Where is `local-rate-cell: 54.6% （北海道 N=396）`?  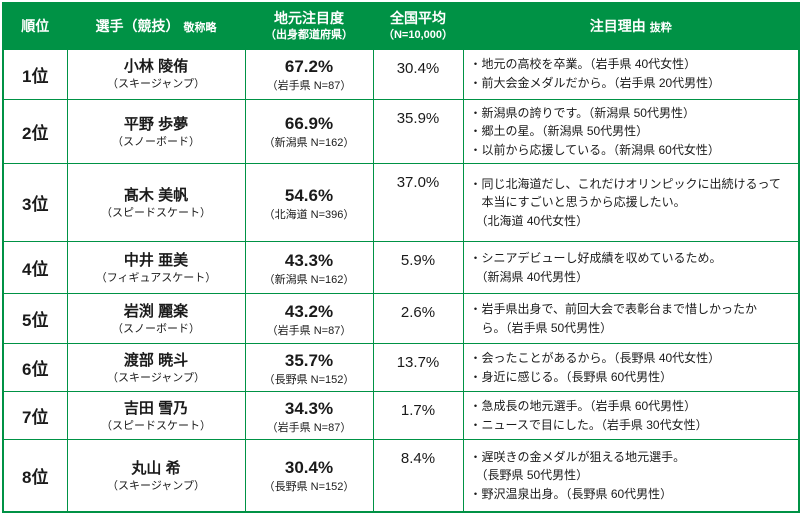
local-rate-cell: 54.6% （北海道 N=396） is located at coordinates (309, 203).